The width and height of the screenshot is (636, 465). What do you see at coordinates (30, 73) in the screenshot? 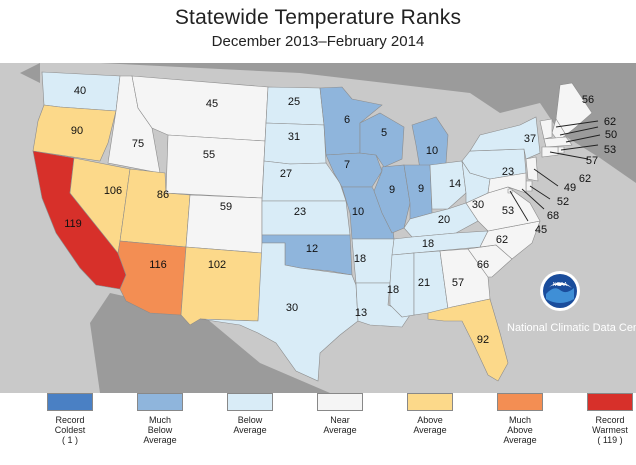
I see `land-nw` at bounding box center [30, 73].